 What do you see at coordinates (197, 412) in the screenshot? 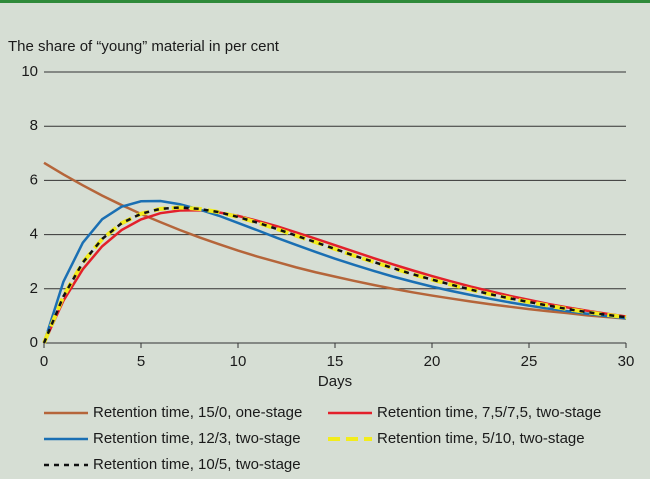
I see `legend-label: Retention time, 15/0, one-stage` at bounding box center [197, 412].